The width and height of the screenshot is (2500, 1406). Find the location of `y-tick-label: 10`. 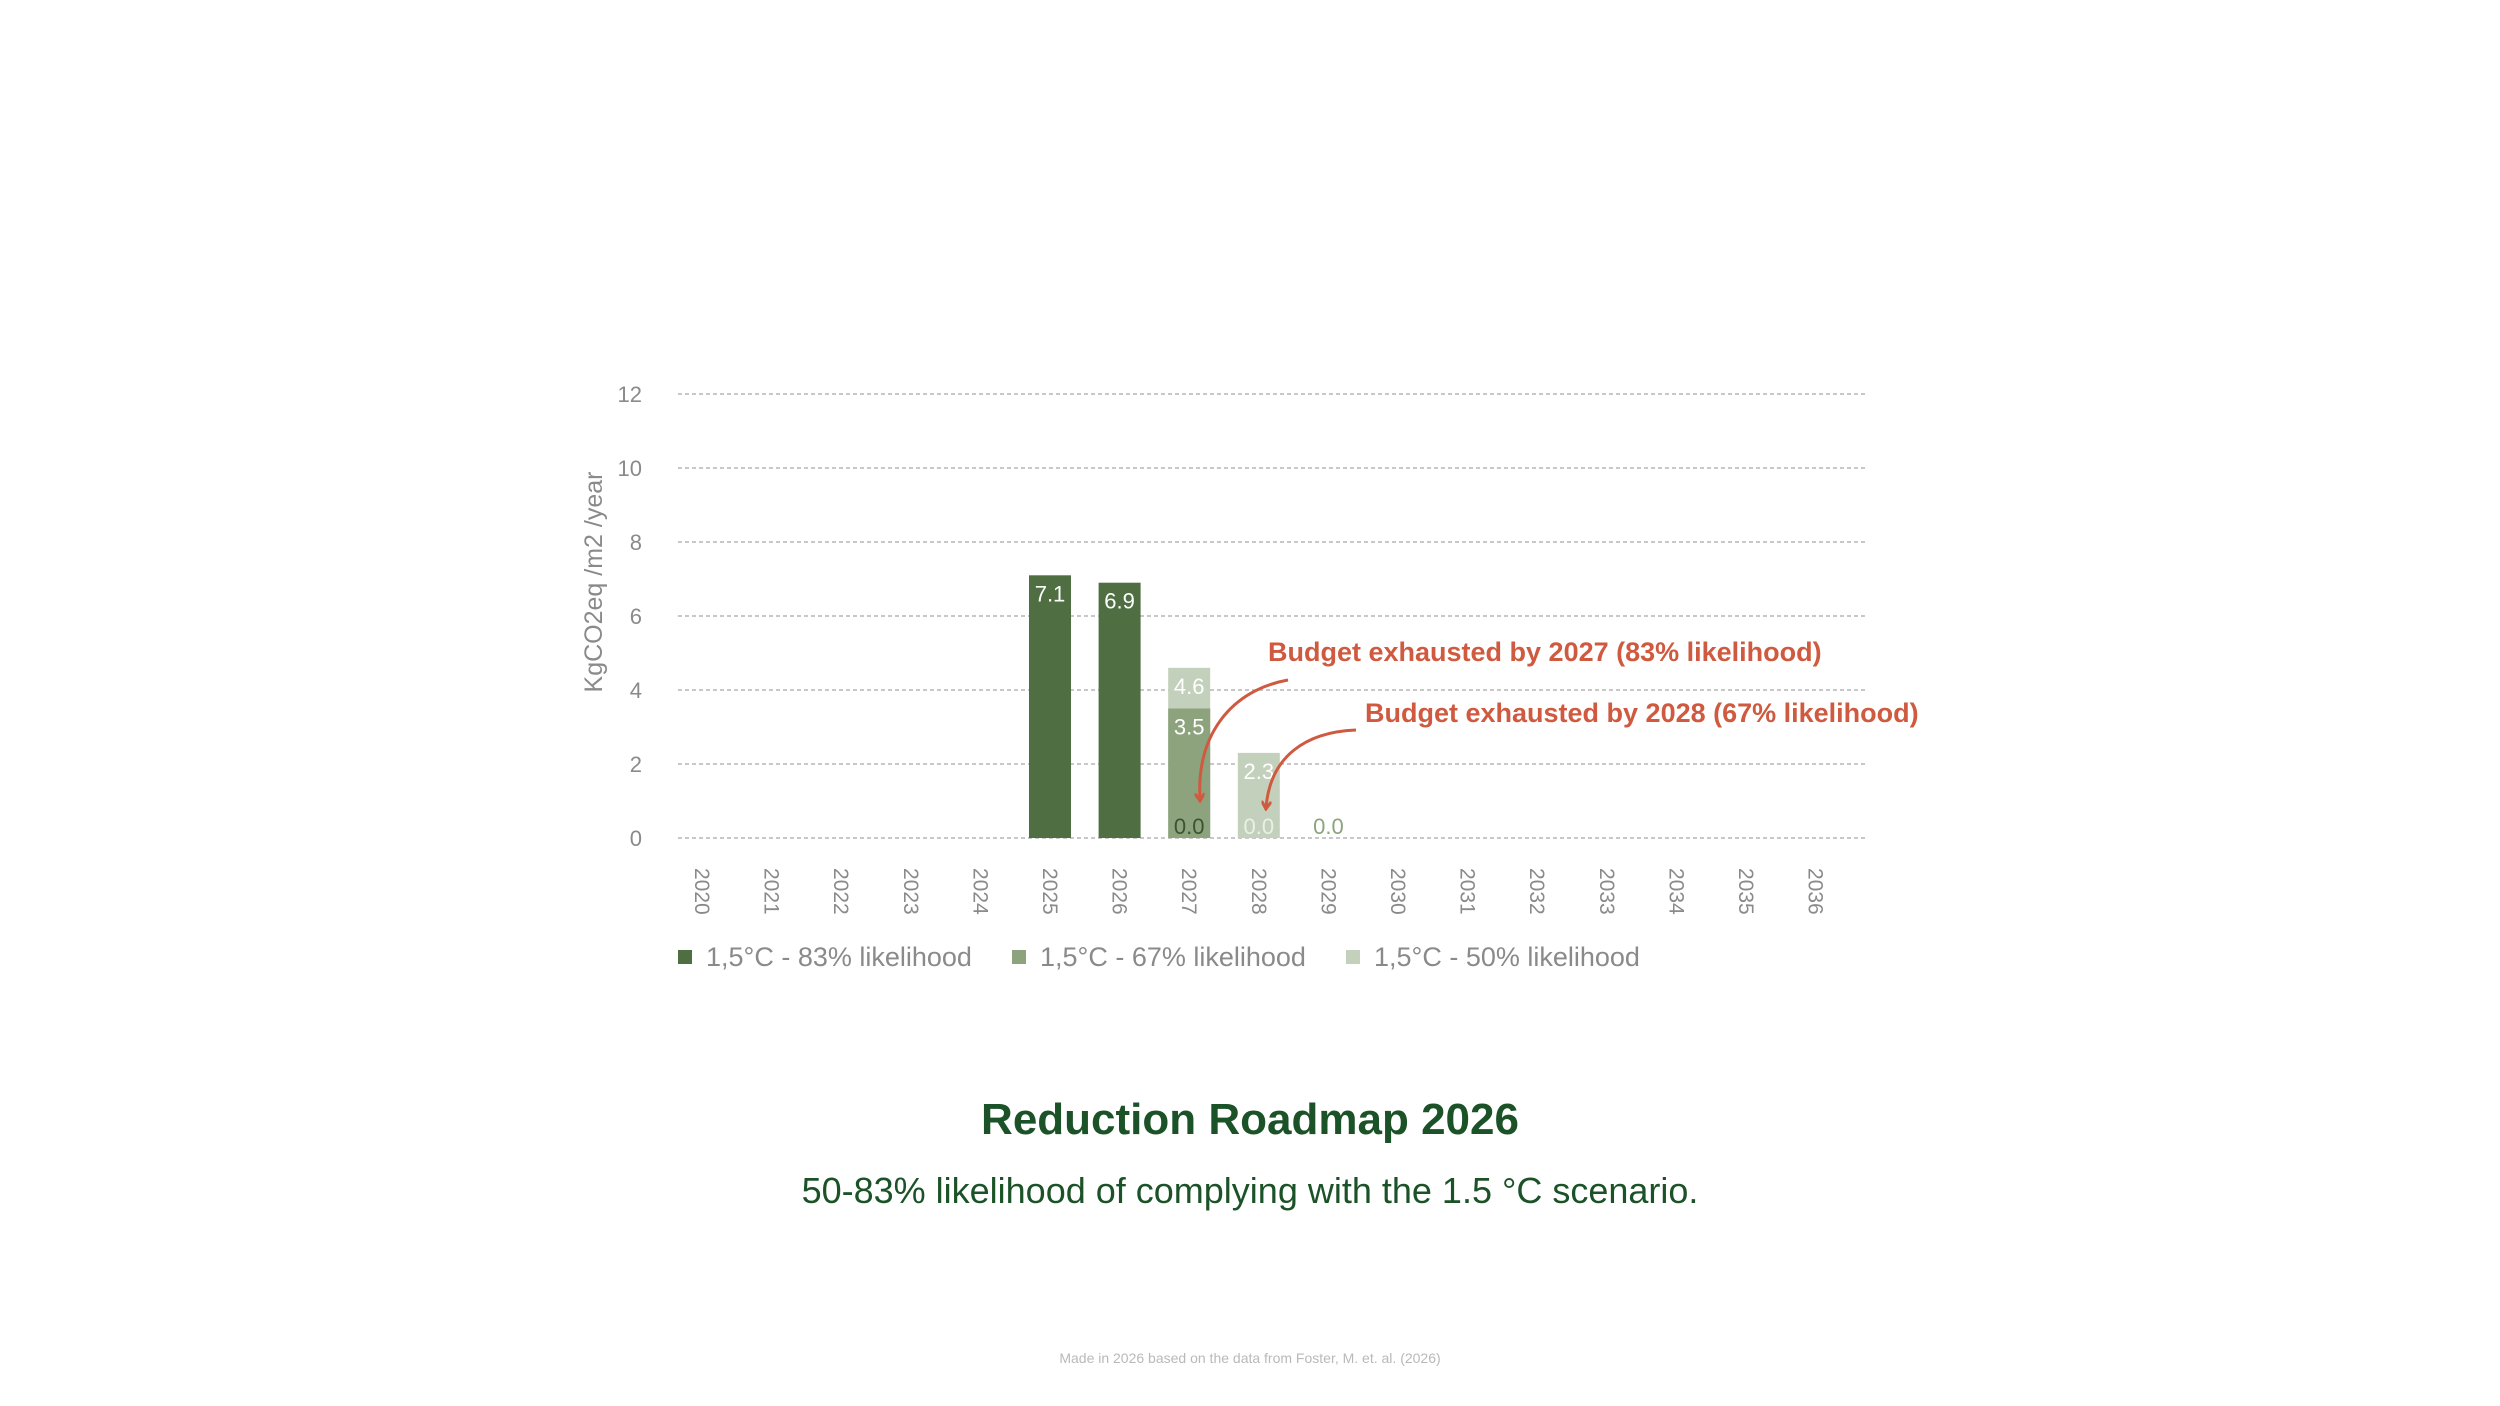

y-tick-label: 10 is located at coordinates (630, 468).